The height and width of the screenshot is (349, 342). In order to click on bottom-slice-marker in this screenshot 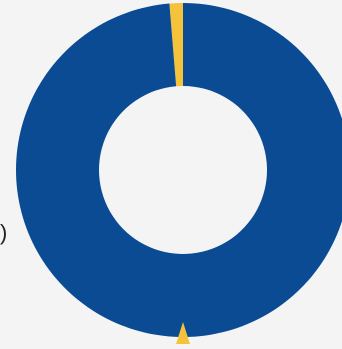, I will do `click(183, 333)`.